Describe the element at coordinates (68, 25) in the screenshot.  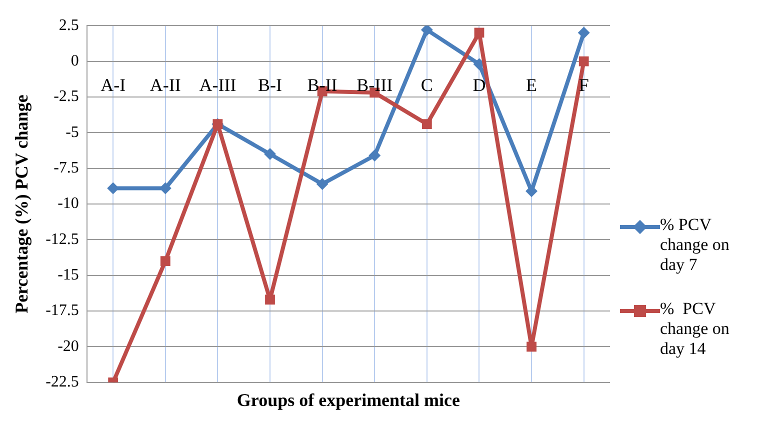
I see `y-tick-label: 2.5` at that location.